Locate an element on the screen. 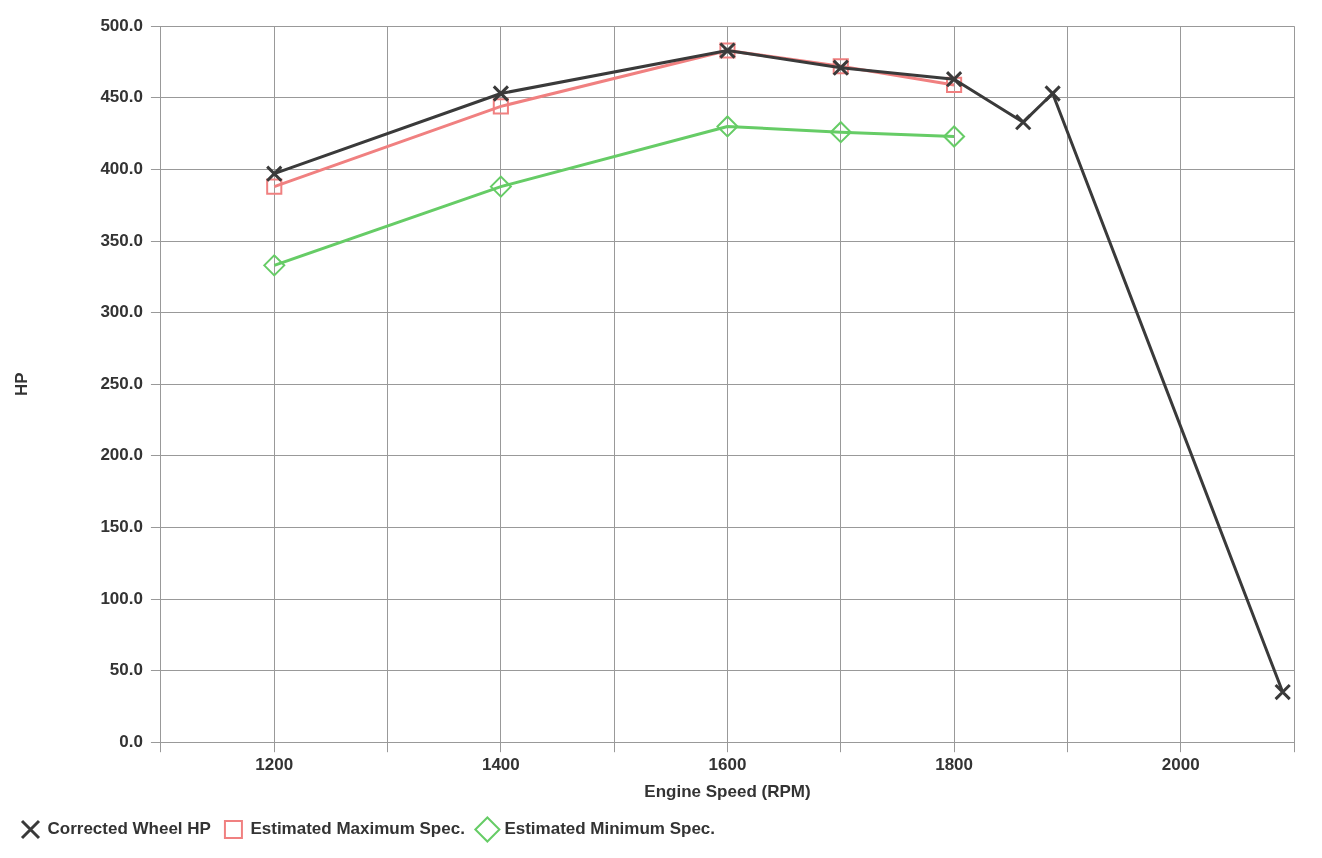  y-tick-label: 500.0 is located at coordinates (121, 25).